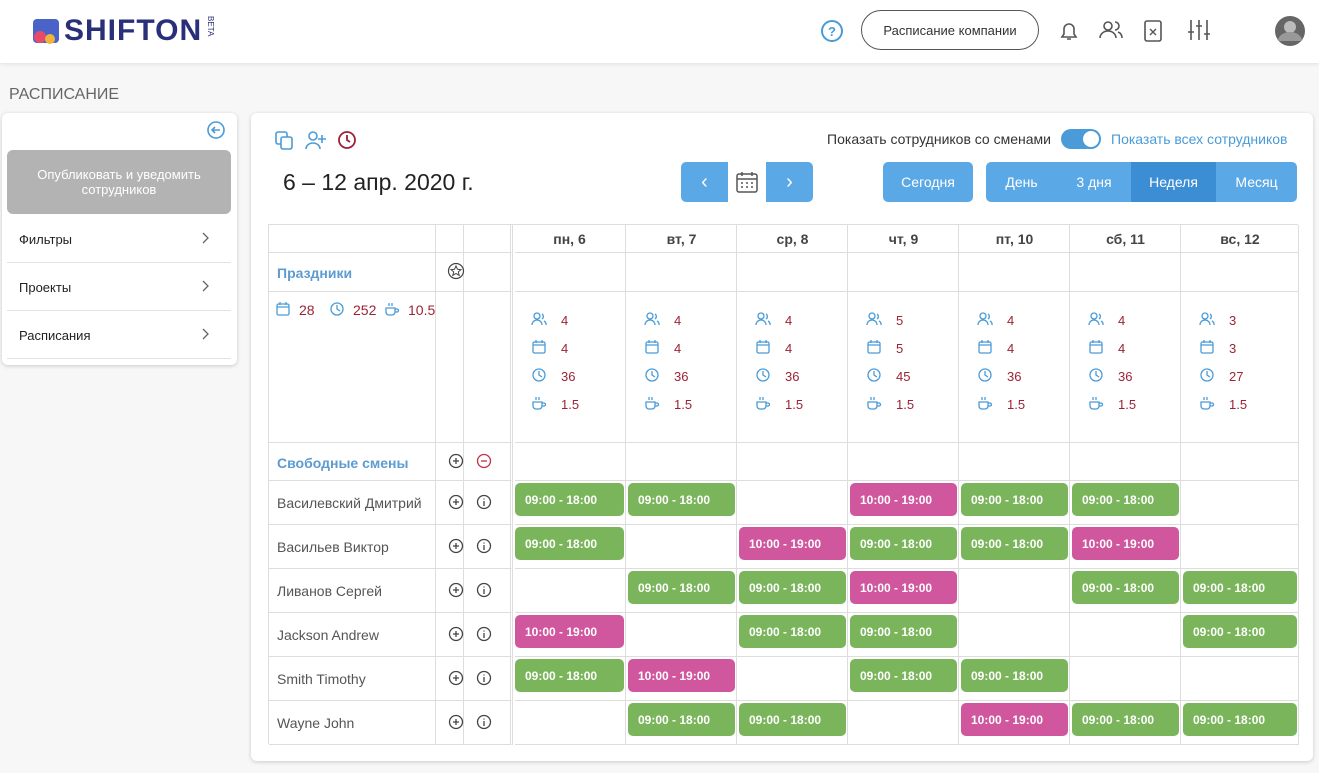 This screenshot has width=1319, height=773. What do you see at coordinates (328, 635) in the screenshot?
I see `employee-name: Jackson Andrew` at bounding box center [328, 635].